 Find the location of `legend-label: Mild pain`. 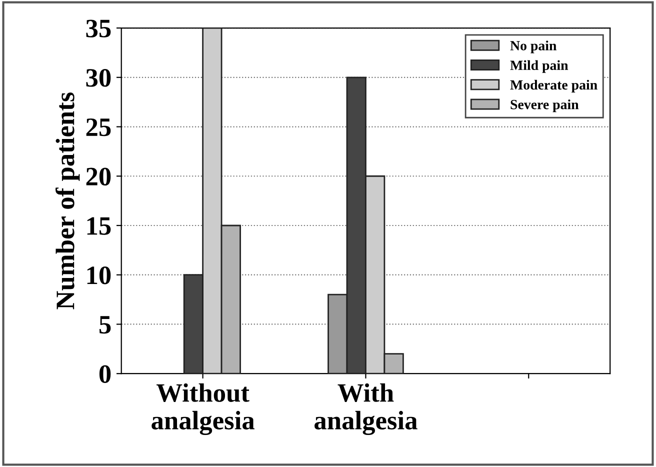

legend-label: Mild pain is located at coordinates (539, 66).